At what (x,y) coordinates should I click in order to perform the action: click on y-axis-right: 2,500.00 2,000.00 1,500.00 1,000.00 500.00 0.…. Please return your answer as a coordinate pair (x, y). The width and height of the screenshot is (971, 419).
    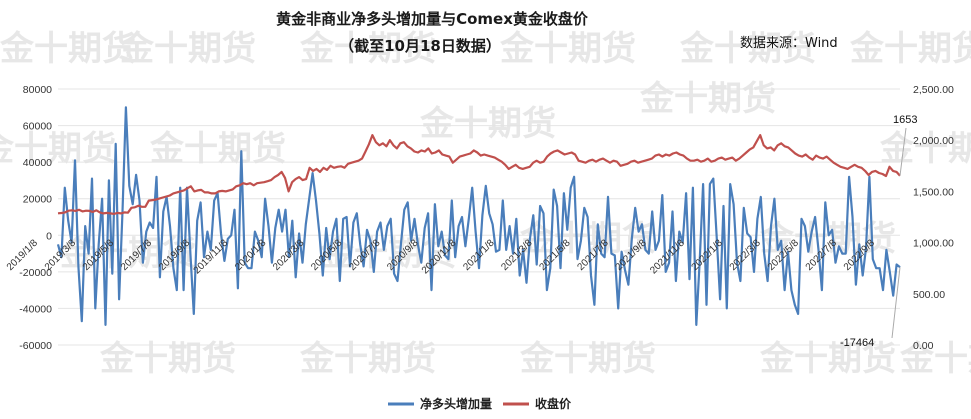
    Looking at the image, I should click on (933, 218).